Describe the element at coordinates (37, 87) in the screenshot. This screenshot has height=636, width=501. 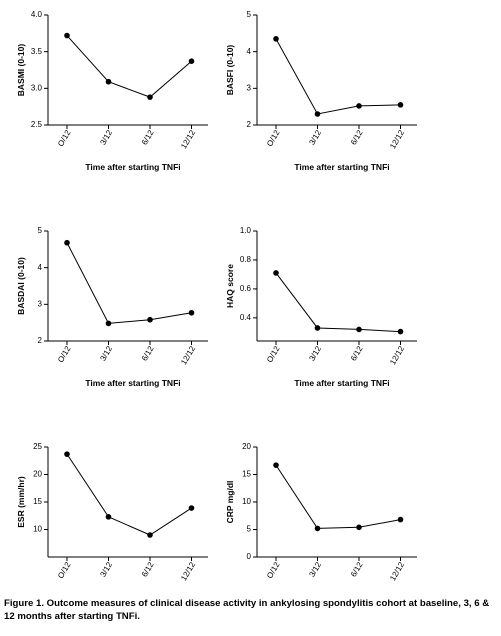
I see `y-tick-label: 3.0` at that location.